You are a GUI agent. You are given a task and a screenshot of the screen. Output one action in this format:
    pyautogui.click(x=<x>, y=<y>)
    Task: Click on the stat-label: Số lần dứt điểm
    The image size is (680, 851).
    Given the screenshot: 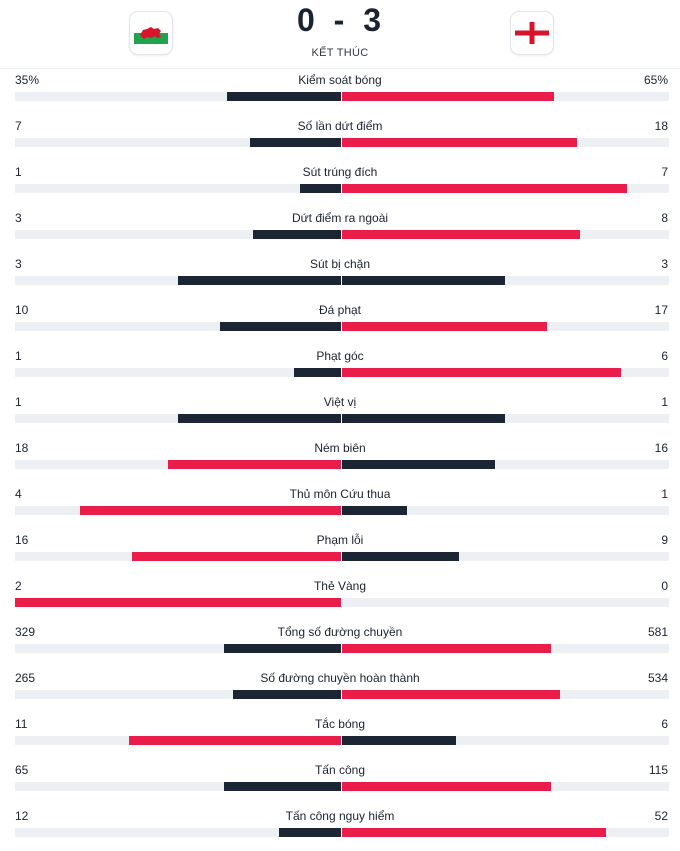 What is the action you would take?
    pyautogui.click(x=340, y=126)
    